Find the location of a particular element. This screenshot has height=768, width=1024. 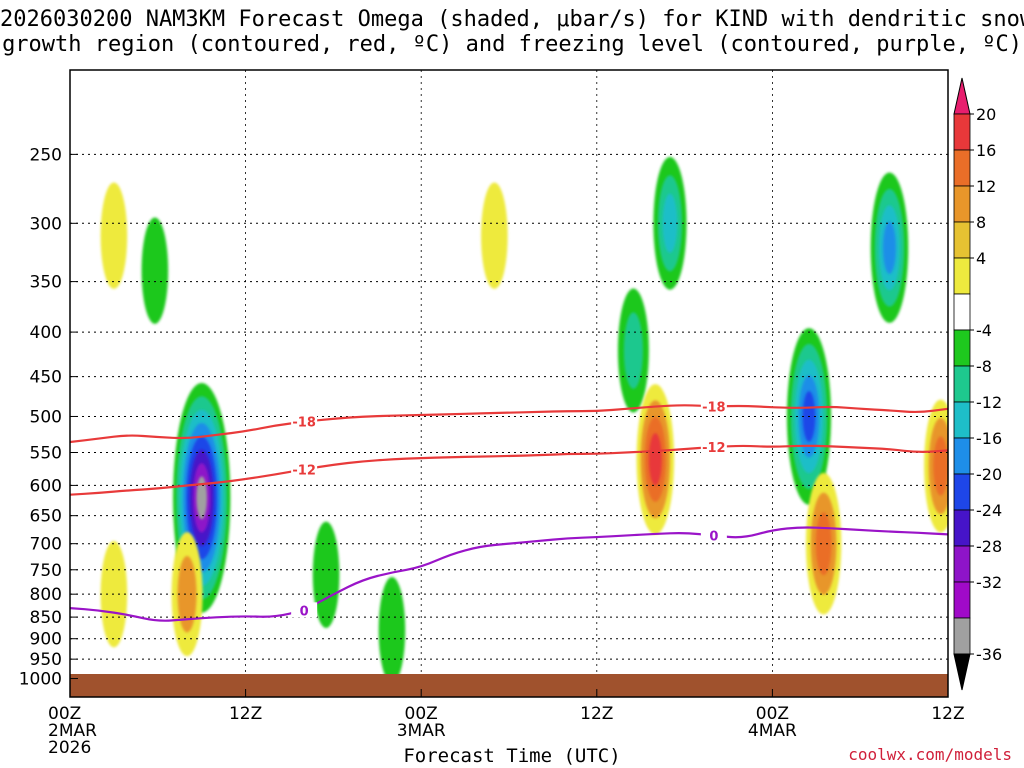

y-tick-label: 500 is located at coordinates (46, 417).